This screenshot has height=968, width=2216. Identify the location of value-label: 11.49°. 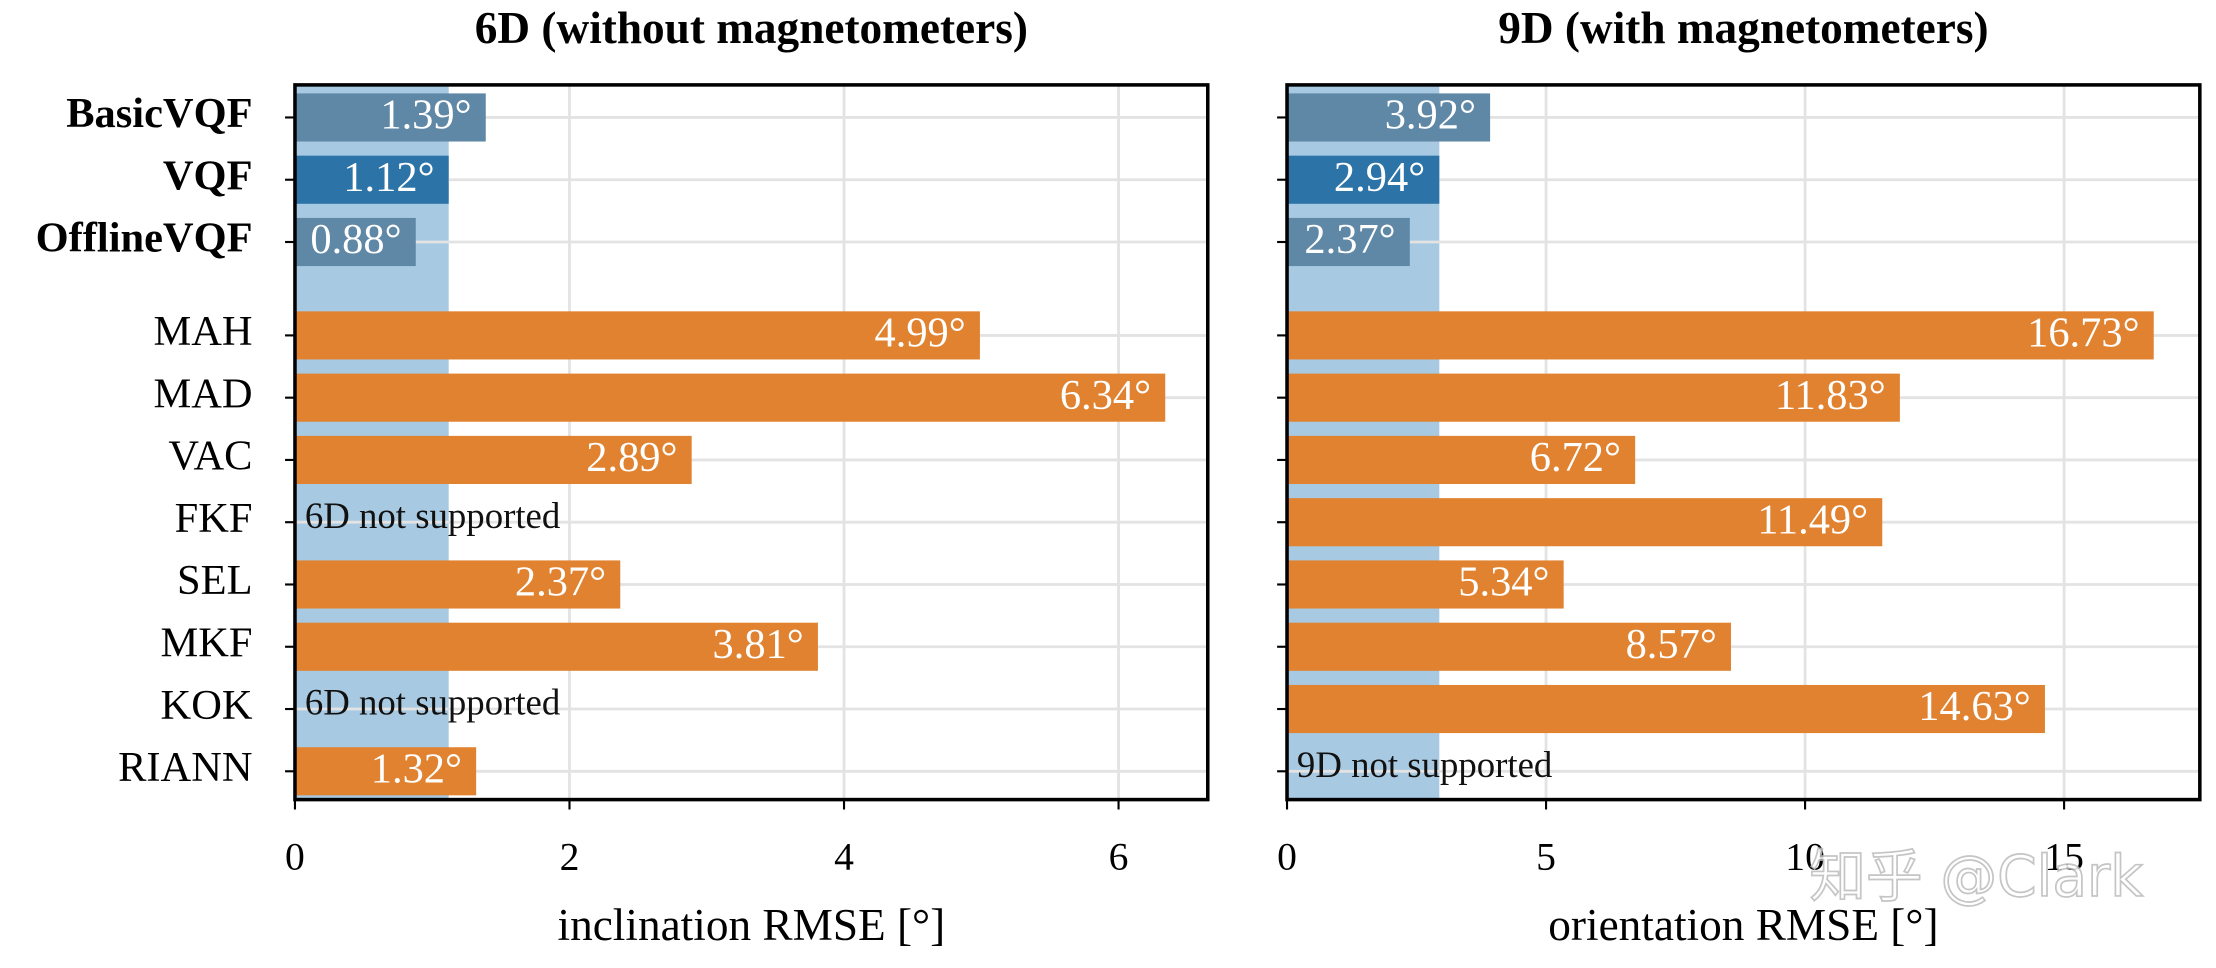
(1812, 519).